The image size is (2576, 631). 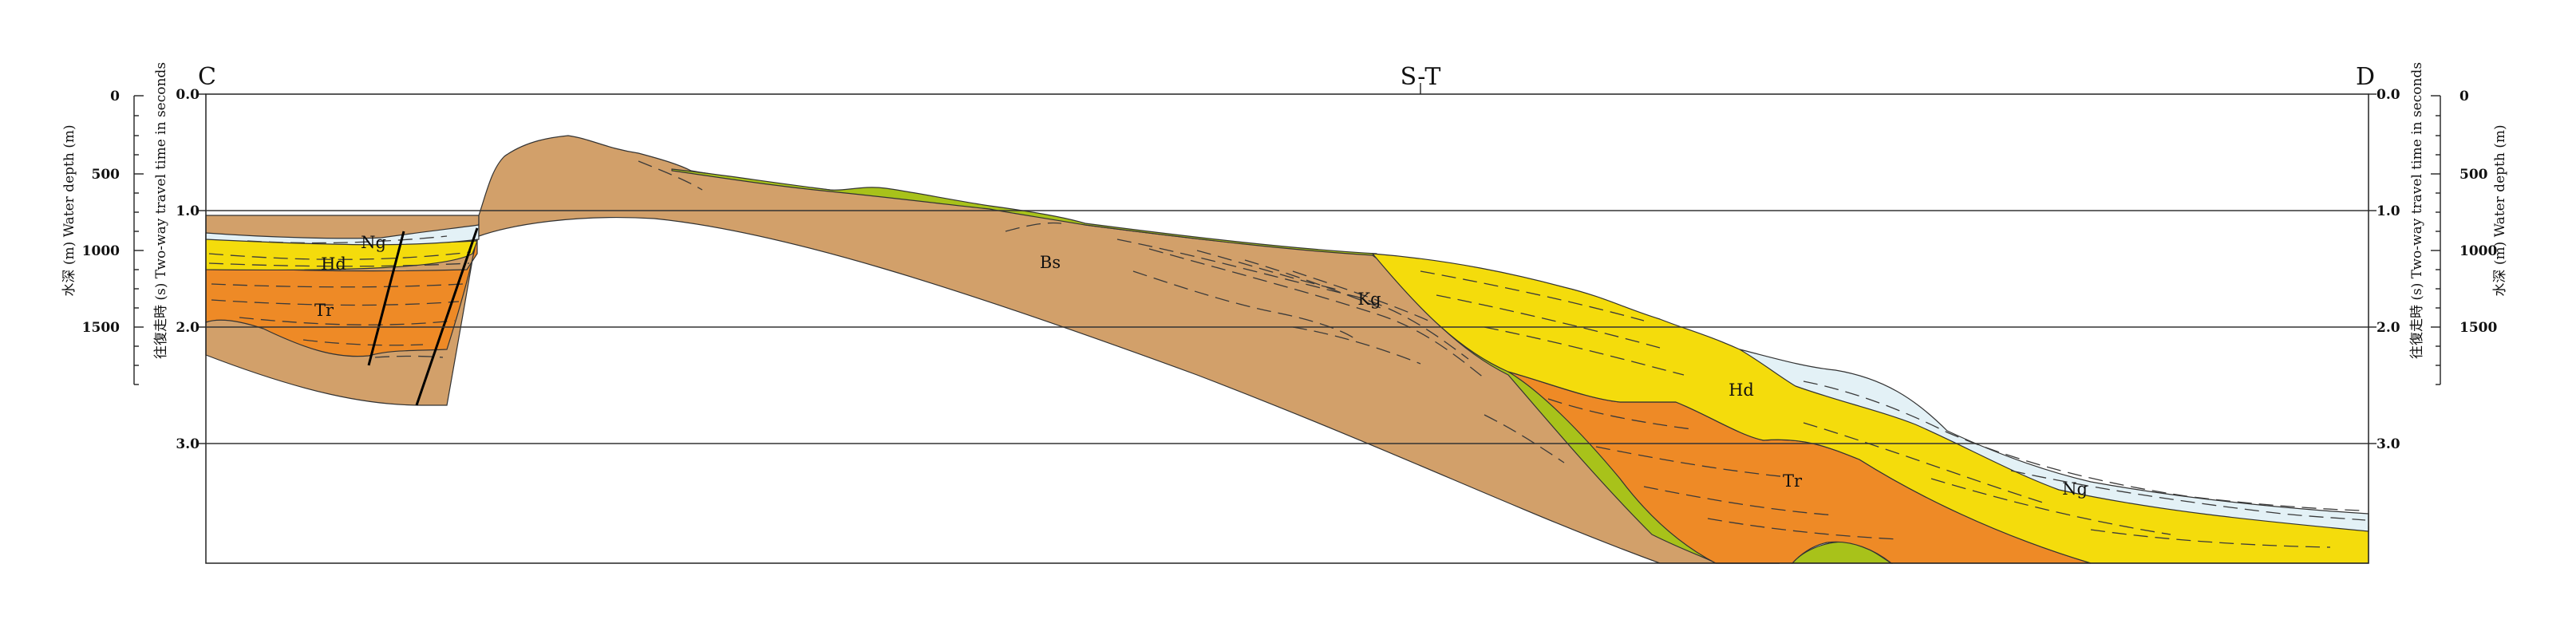 What do you see at coordinates (1369, 299) in the screenshot?
I see `label-kg: Kg` at bounding box center [1369, 299].